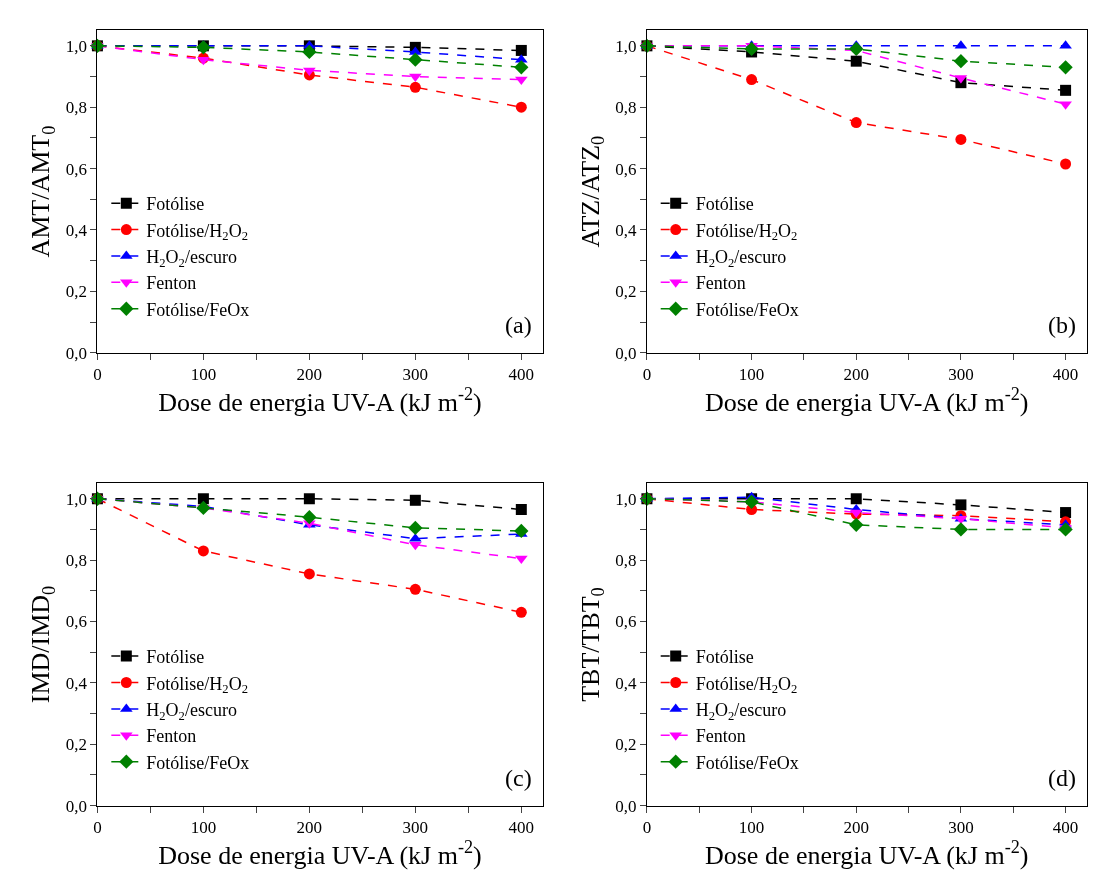 The height and width of the screenshot is (881, 1103). I want to click on annotation: (d), so click(1062, 778).